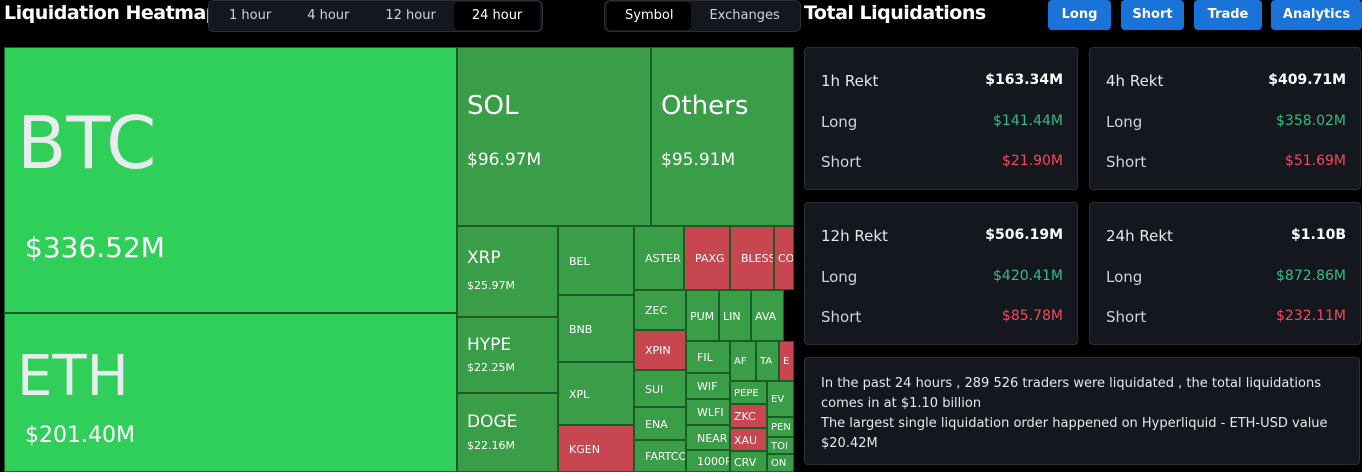 This screenshot has width=1362, height=472. I want to click on tile-symbol: PEN, so click(781, 427).